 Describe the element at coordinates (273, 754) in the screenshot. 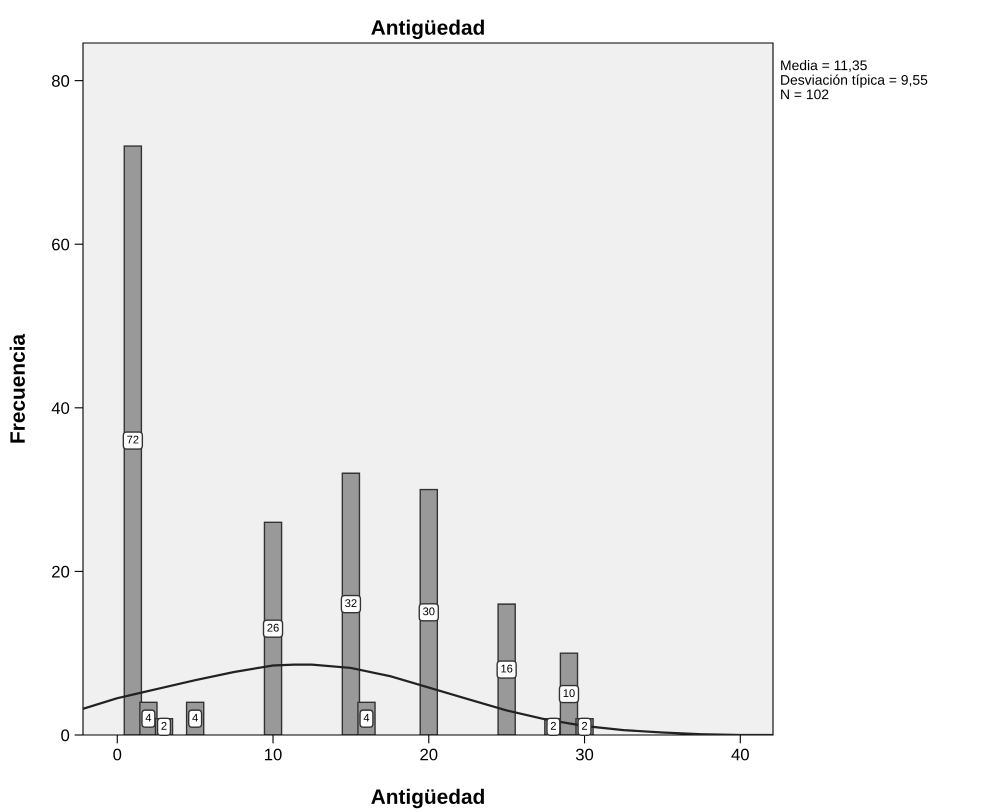

I see `x-tick-label: 10` at that location.